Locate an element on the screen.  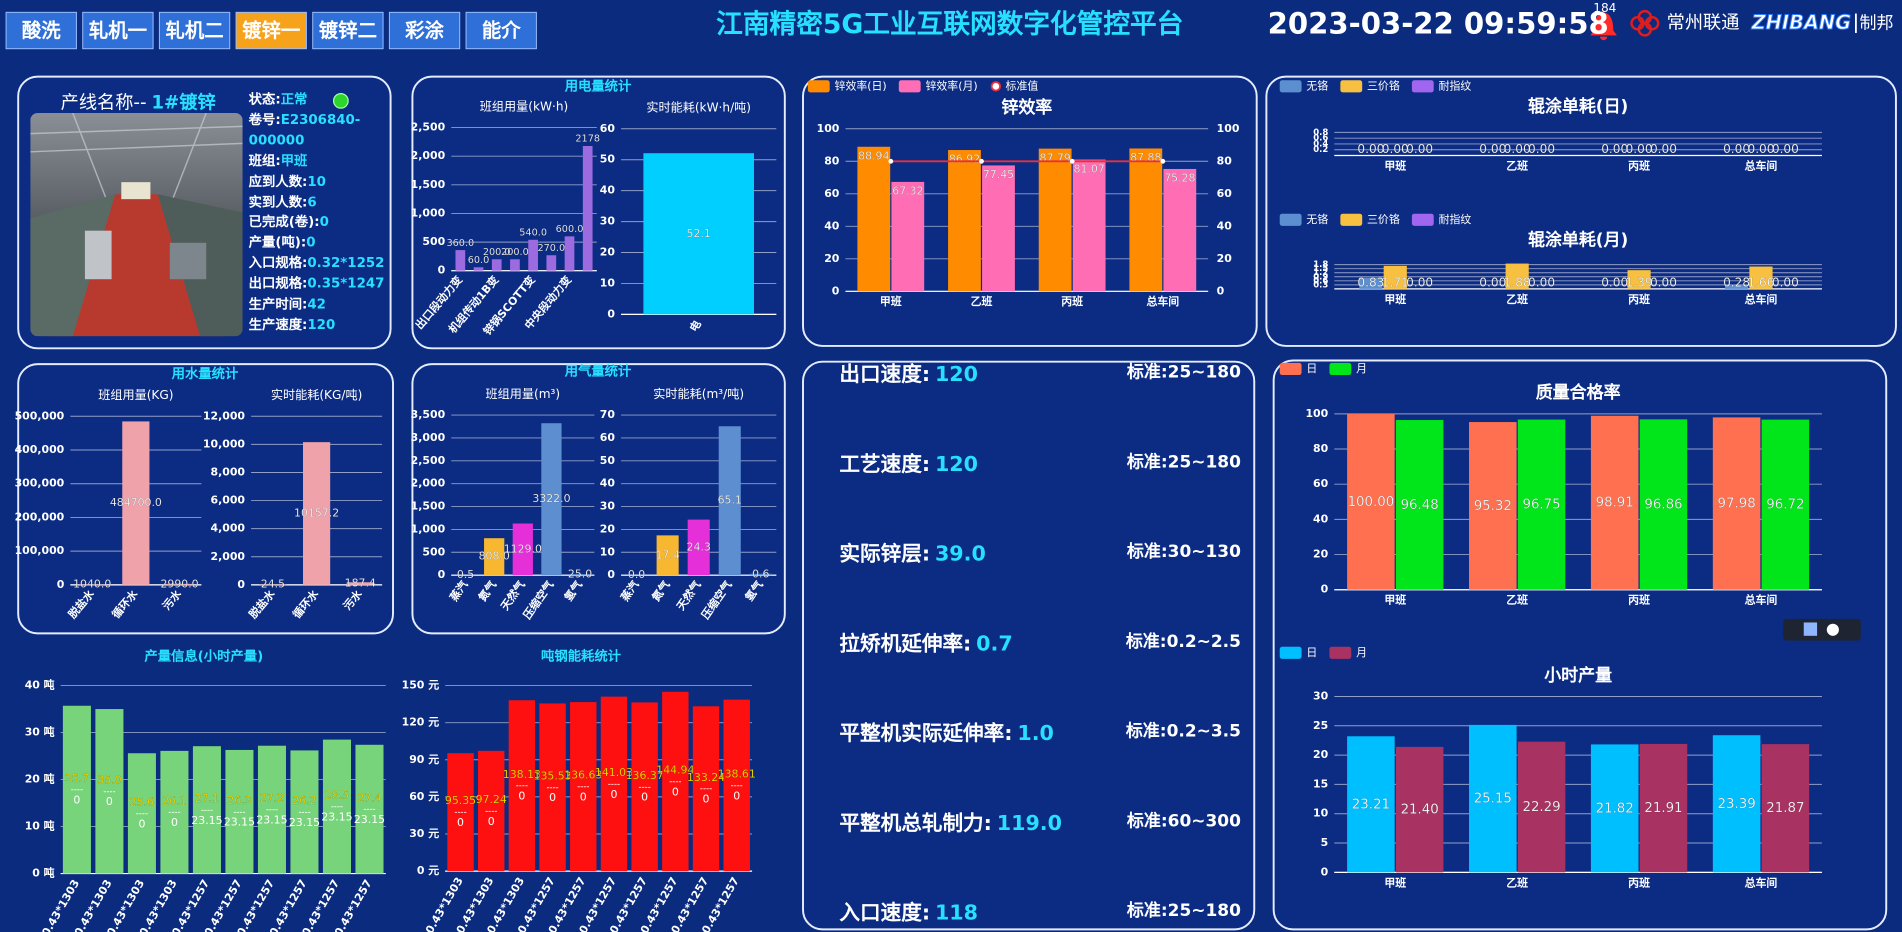
y-tick-label: 40 is located at coordinates (608, 190).